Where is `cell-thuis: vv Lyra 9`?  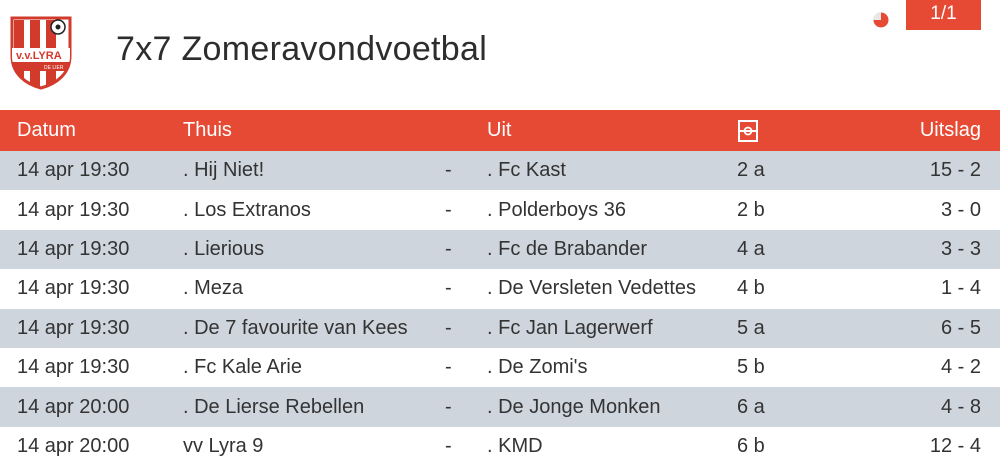
cell-thuis: vv Lyra 9 is located at coordinates (314, 446).